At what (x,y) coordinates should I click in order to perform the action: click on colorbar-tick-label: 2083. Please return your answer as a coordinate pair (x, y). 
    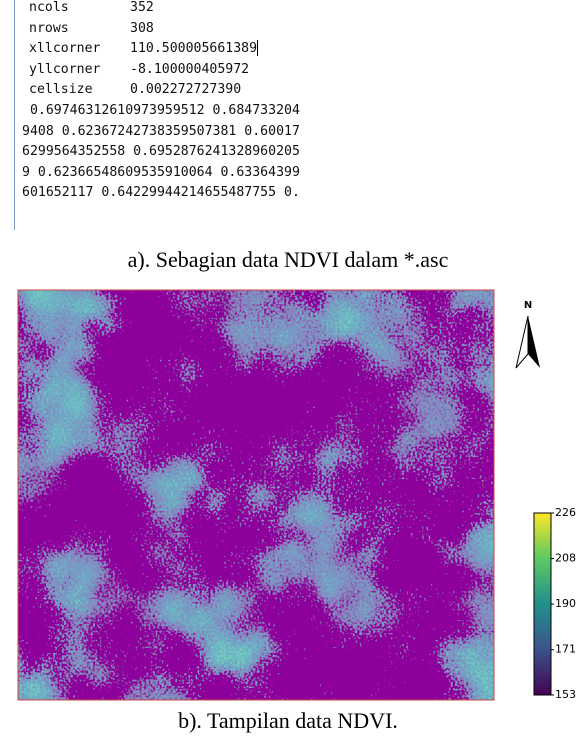
    Looking at the image, I should click on (565, 558).